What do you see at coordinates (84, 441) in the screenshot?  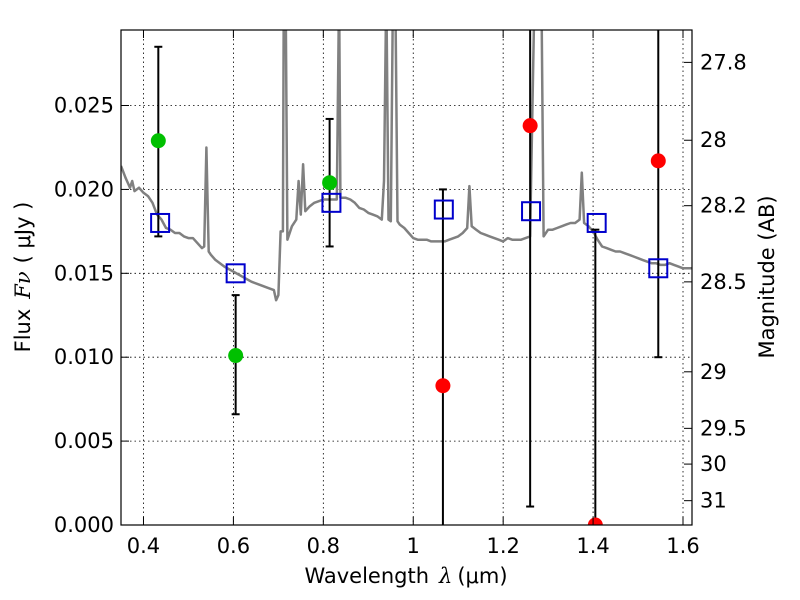 I see `y-tick-label: 0.005` at bounding box center [84, 441].